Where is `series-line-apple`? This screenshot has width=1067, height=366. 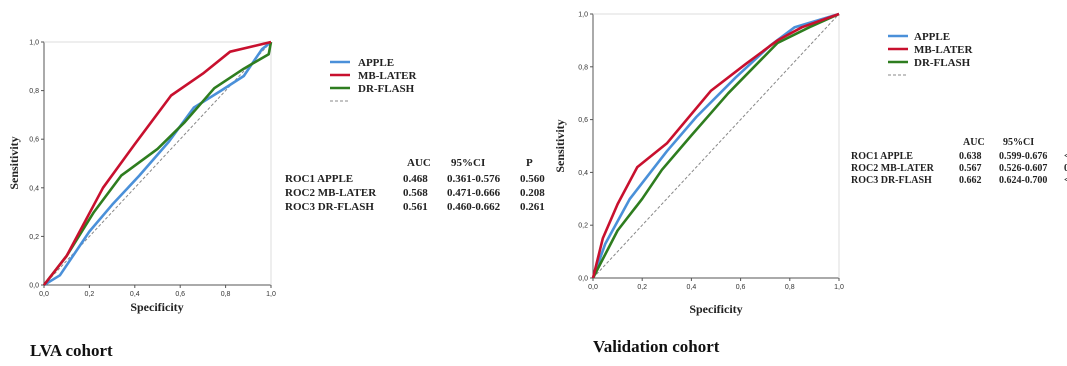
series-line-apple is located at coordinates (157, 163).